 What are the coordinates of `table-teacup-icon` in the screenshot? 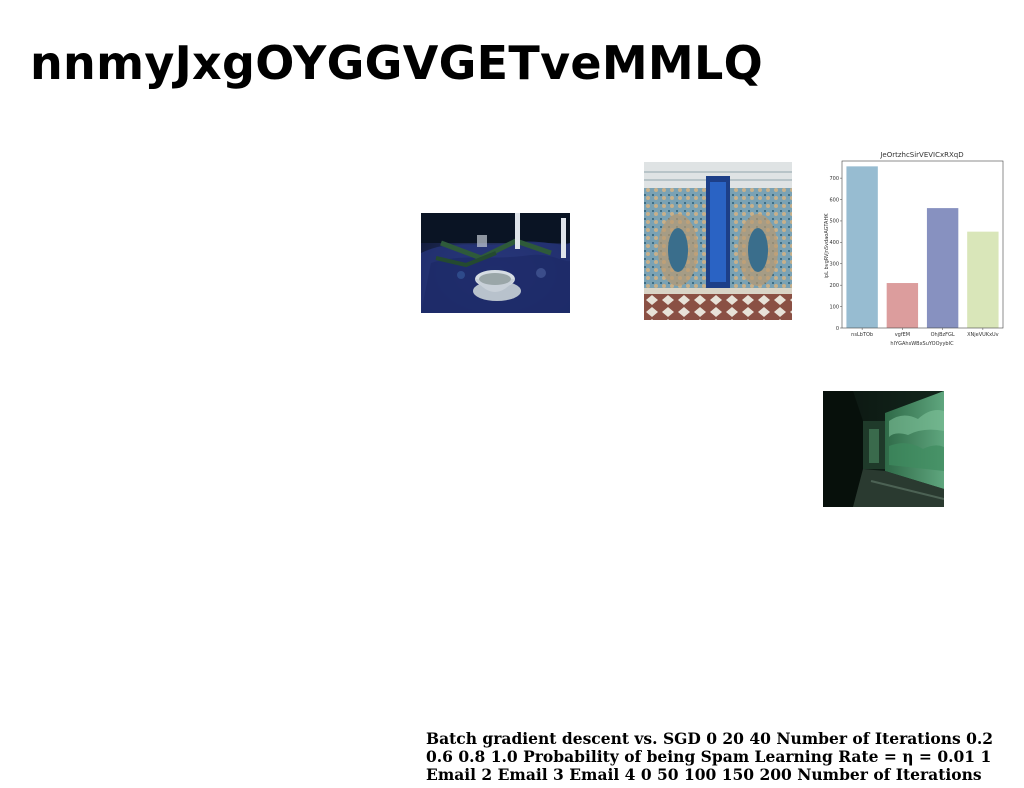 It's located at (495, 263).